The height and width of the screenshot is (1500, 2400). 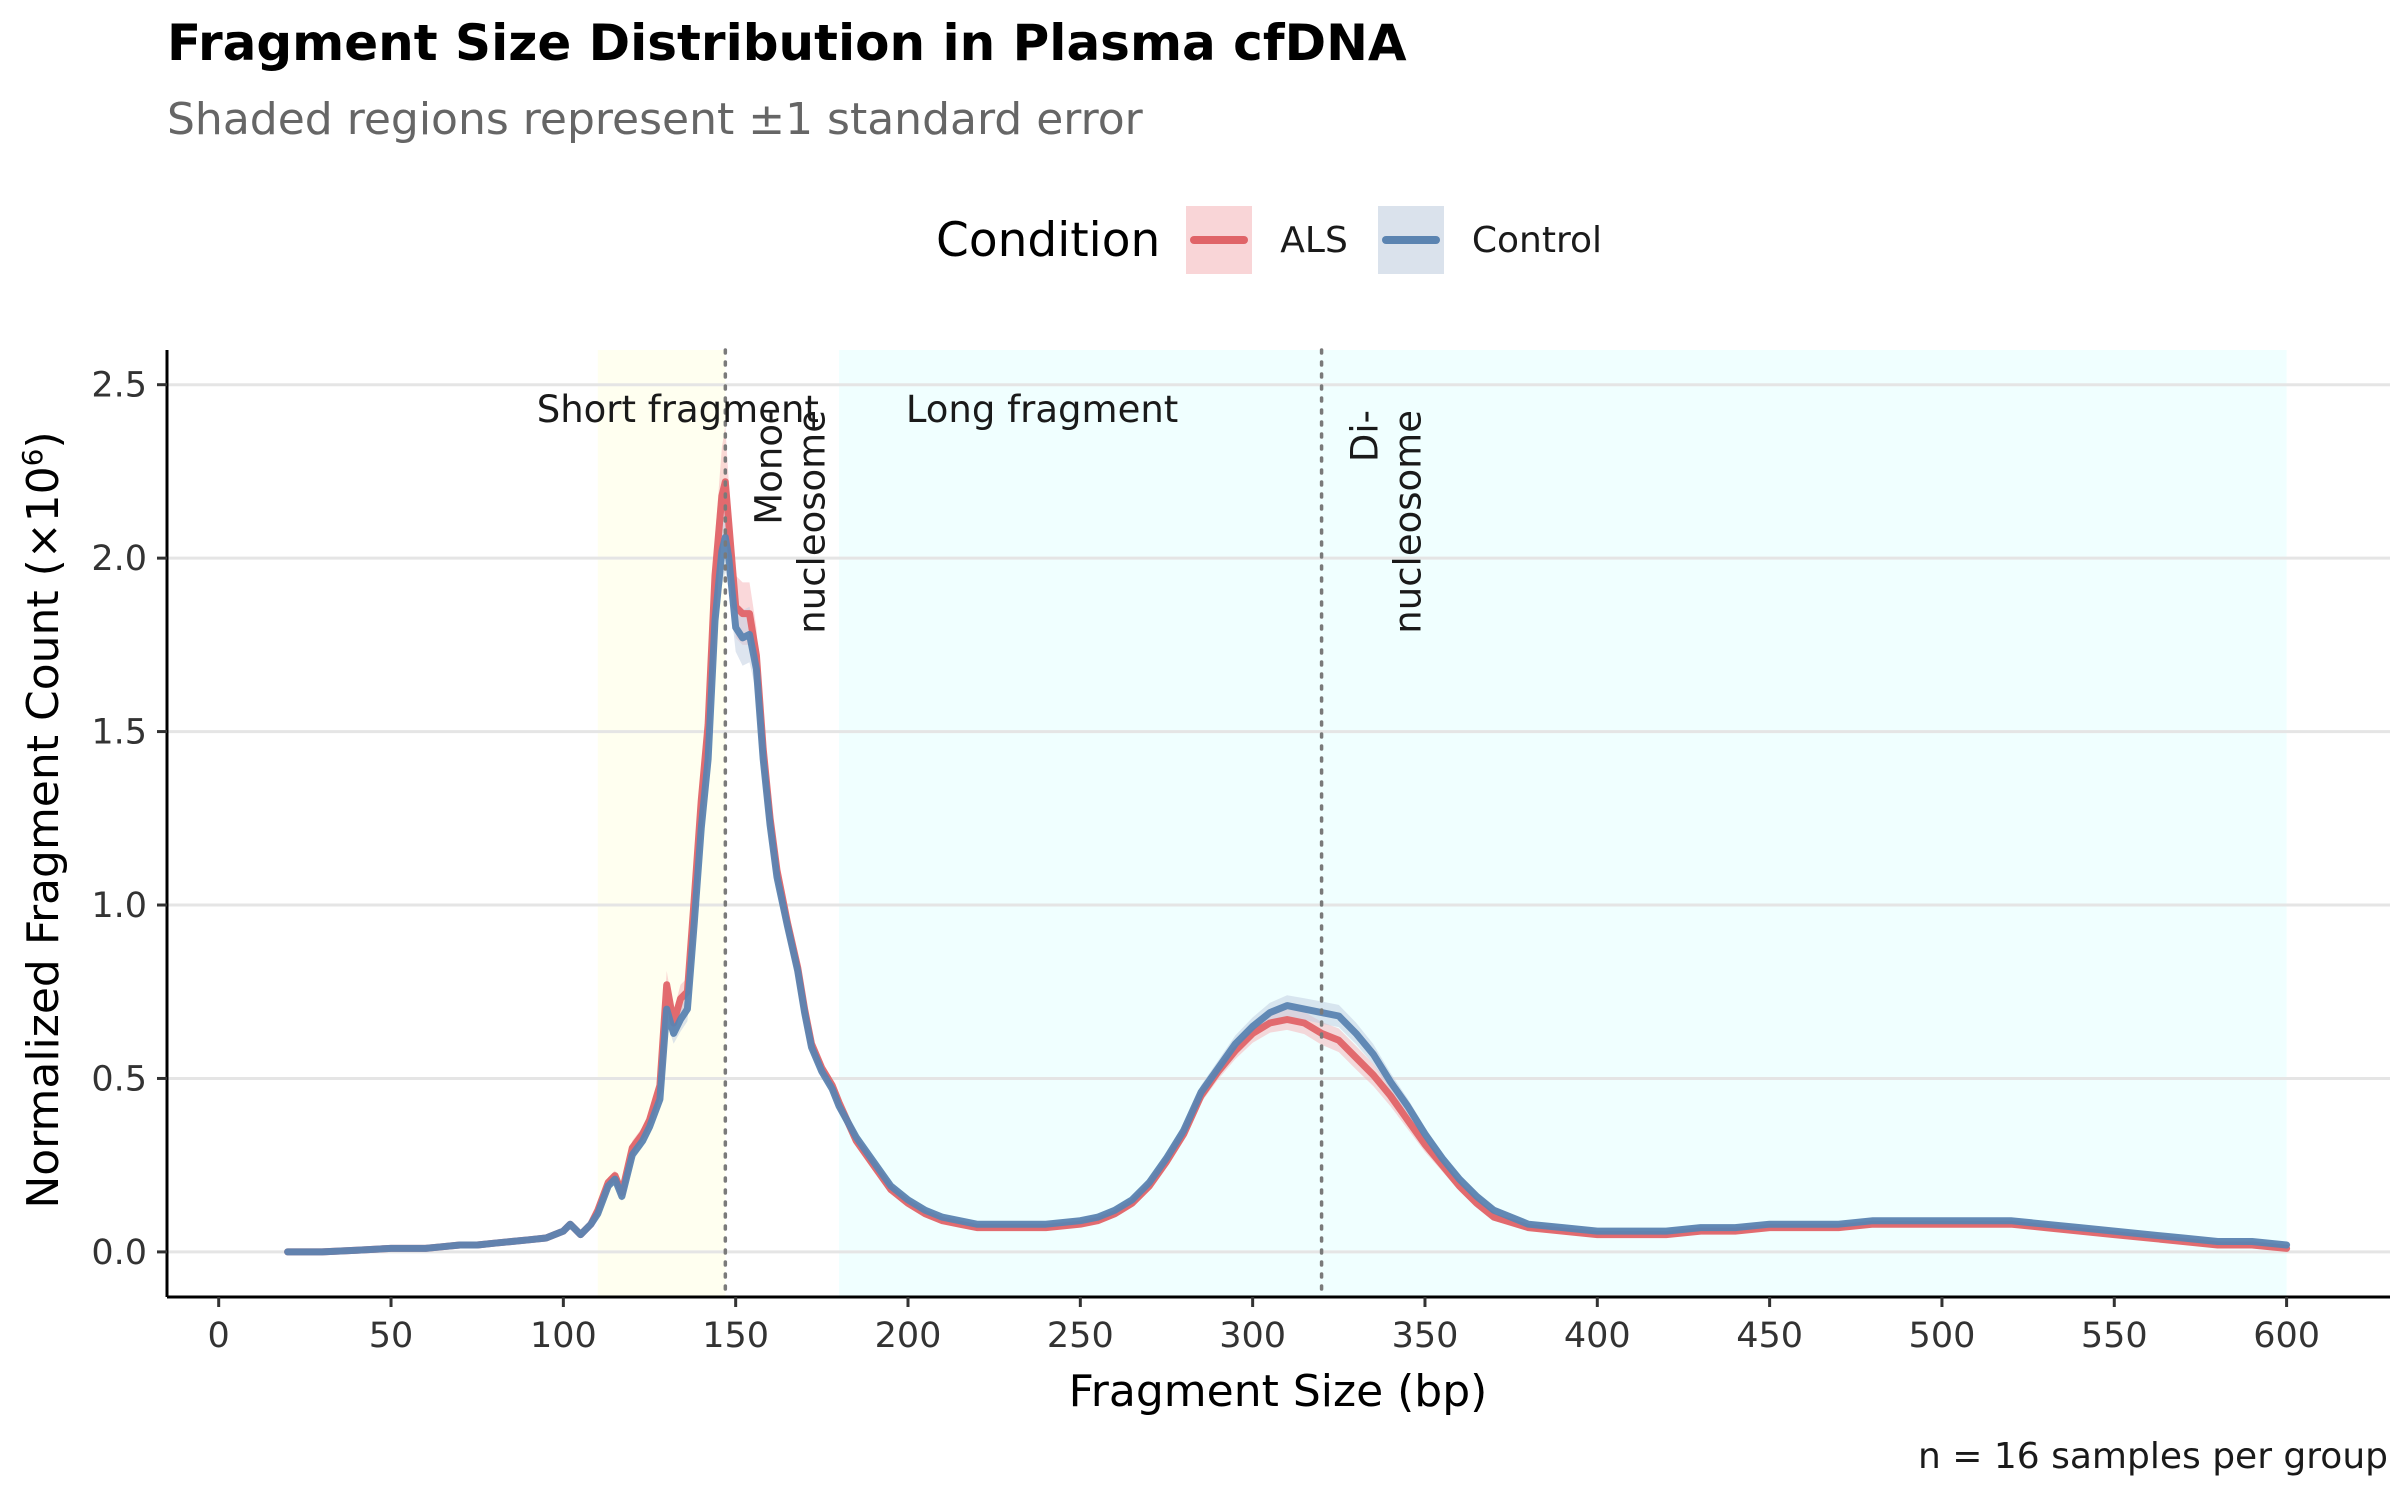 What do you see at coordinates (1219, 240) in the screenshot?
I see `legend-key-als` at bounding box center [1219, 240].